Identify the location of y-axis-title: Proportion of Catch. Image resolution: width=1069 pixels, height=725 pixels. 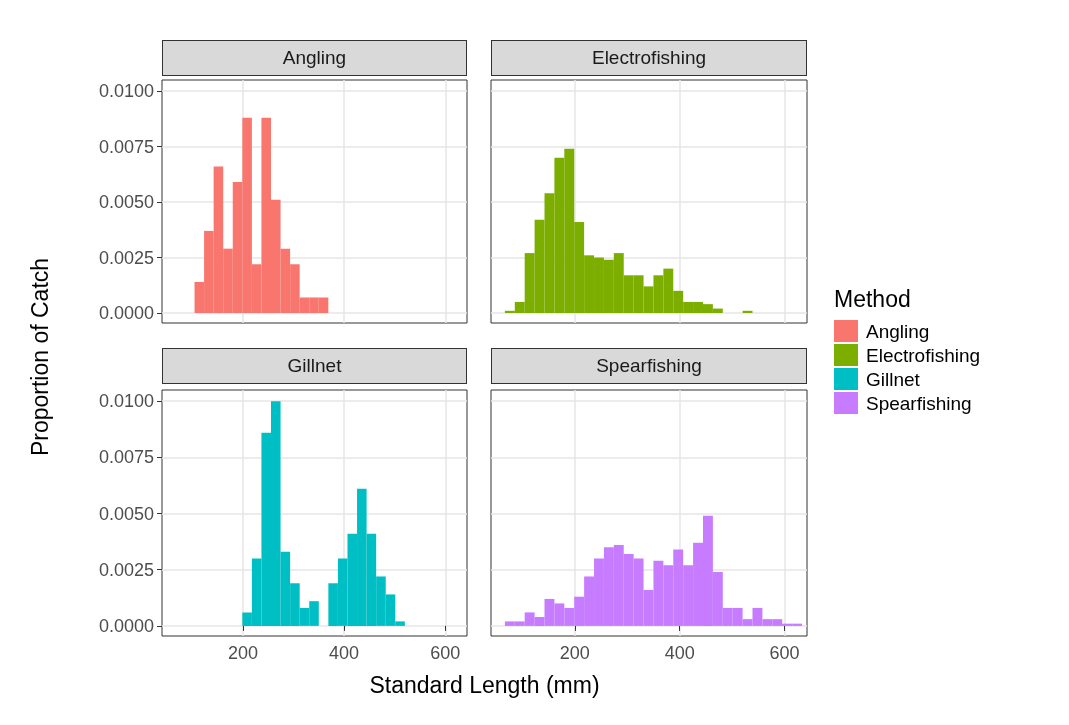
(40, 357).